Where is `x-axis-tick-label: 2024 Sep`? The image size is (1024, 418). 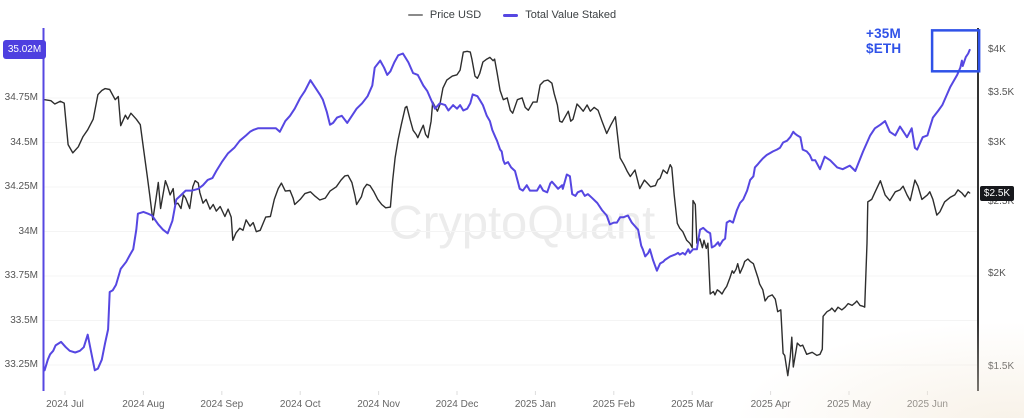 x-axis-tick-label: 2024 Sep is located at coordinates (222, 404).